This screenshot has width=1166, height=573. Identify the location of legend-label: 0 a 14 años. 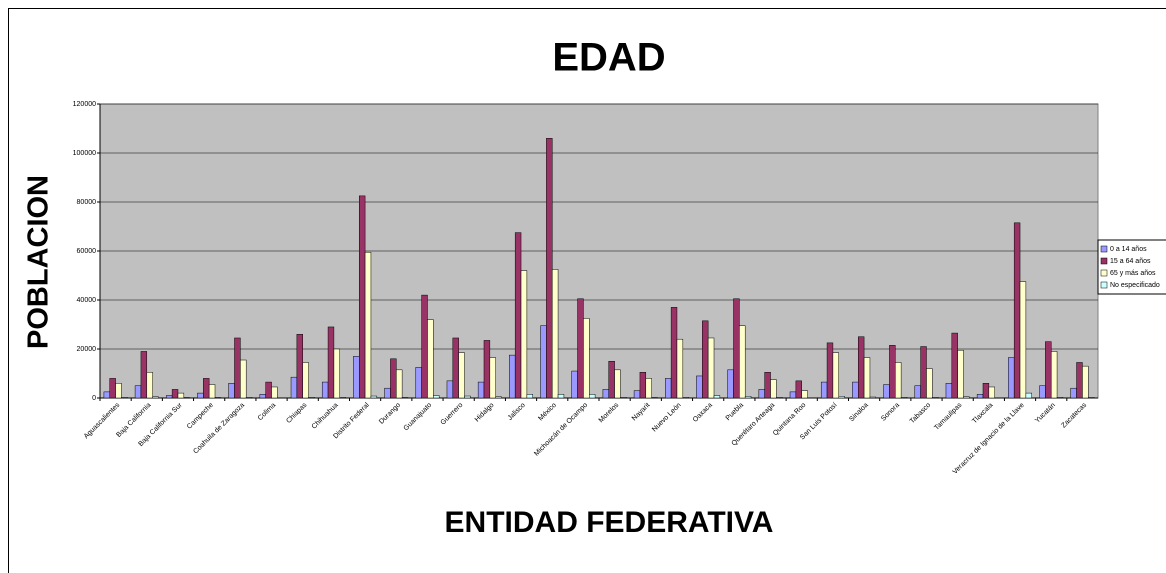
(1128, 249).